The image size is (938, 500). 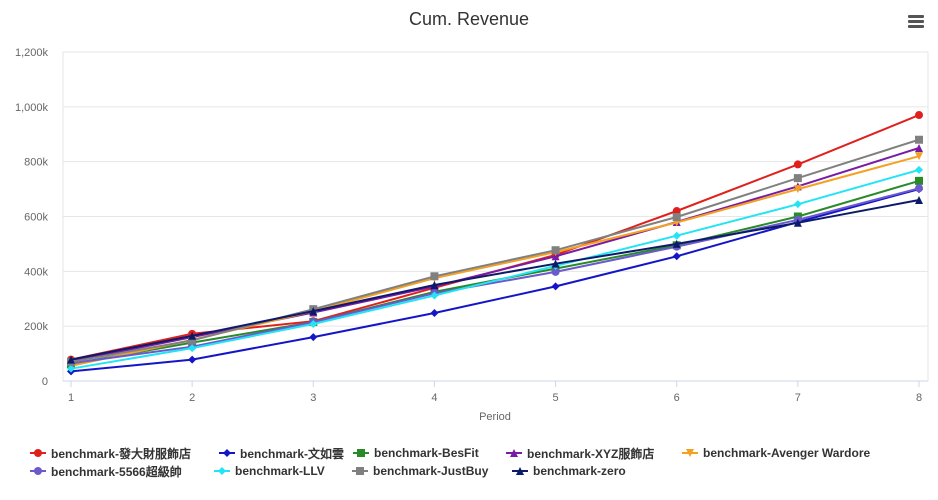 I want to click on legend-item: benchmark-5566超級帥, so click(x=122, y=471).